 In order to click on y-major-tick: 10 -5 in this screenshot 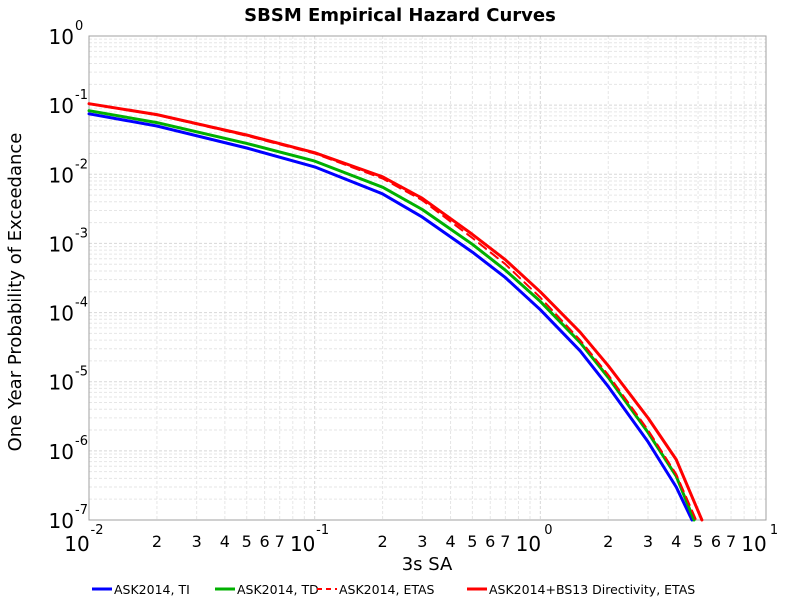, I will do `click(68, 380)`.